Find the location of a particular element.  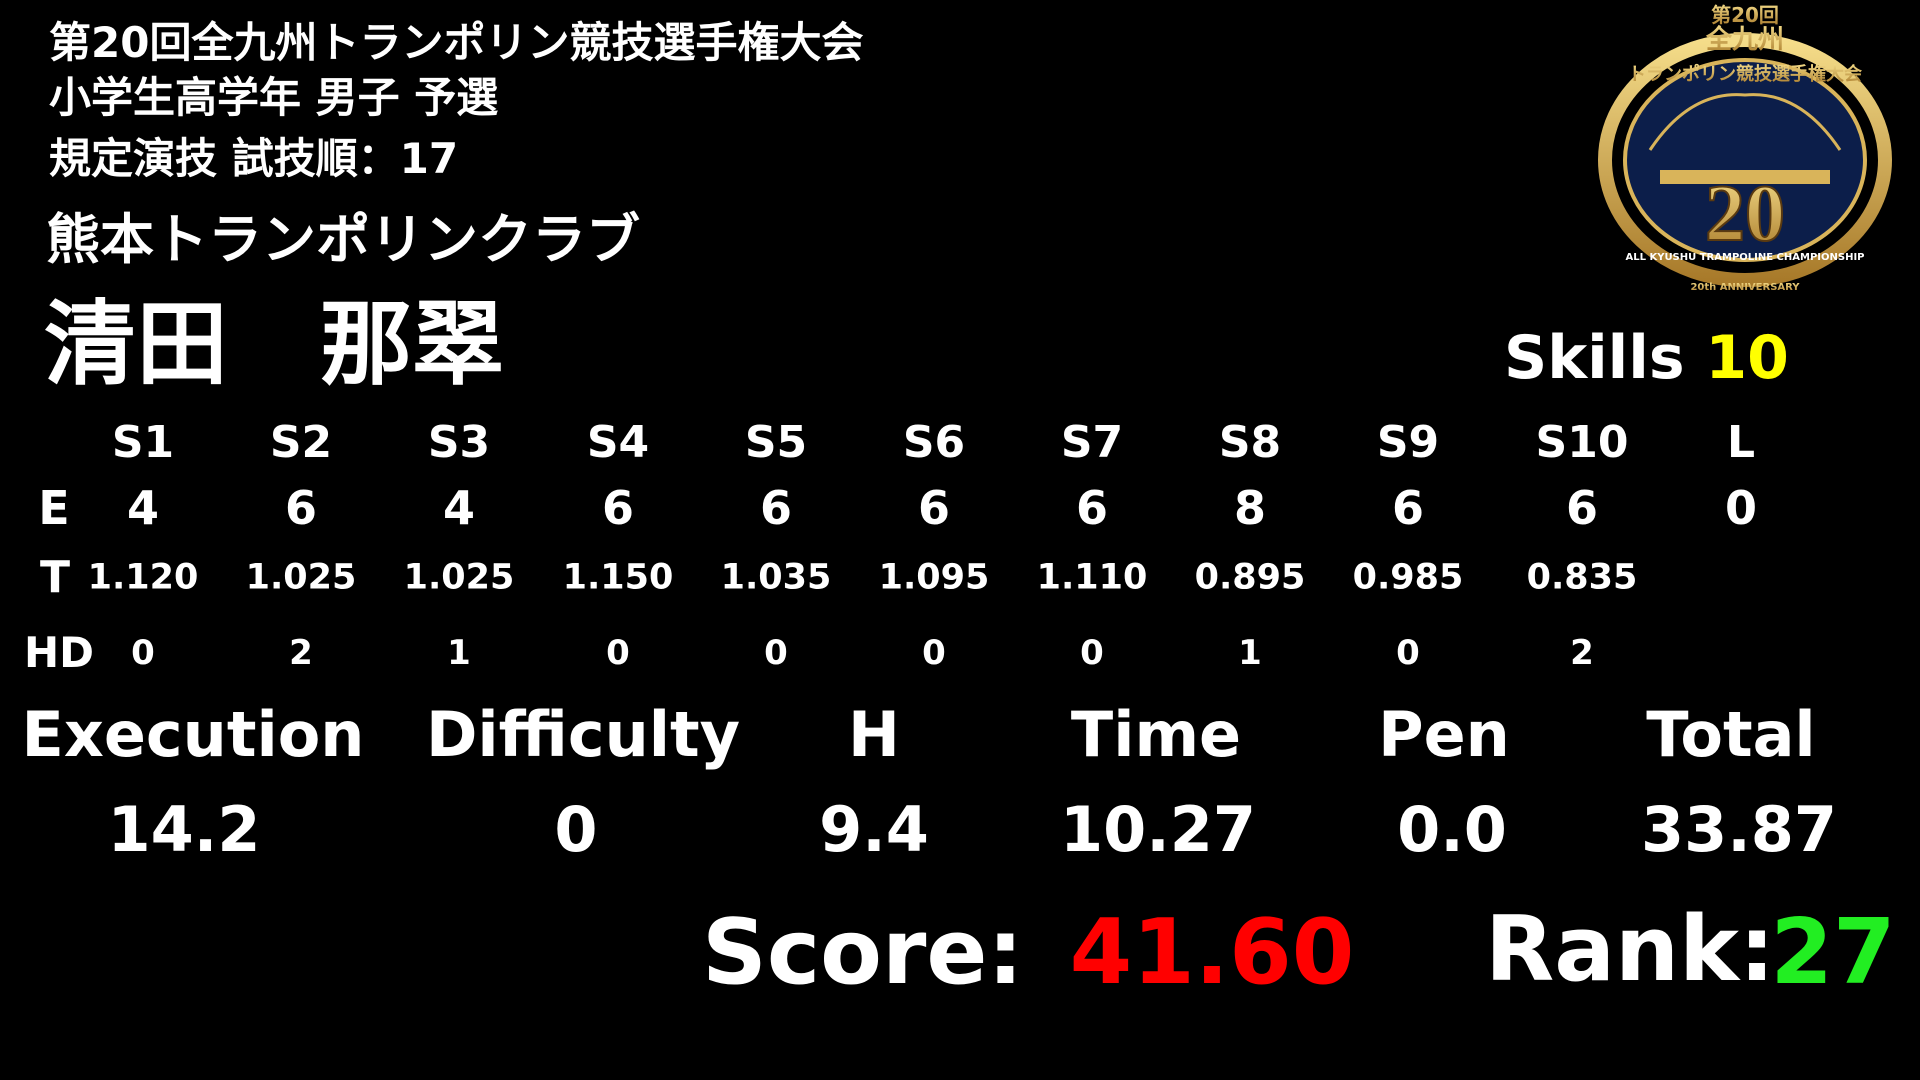

difficulty-label: Difficulty is located at coordinates (583, 734).